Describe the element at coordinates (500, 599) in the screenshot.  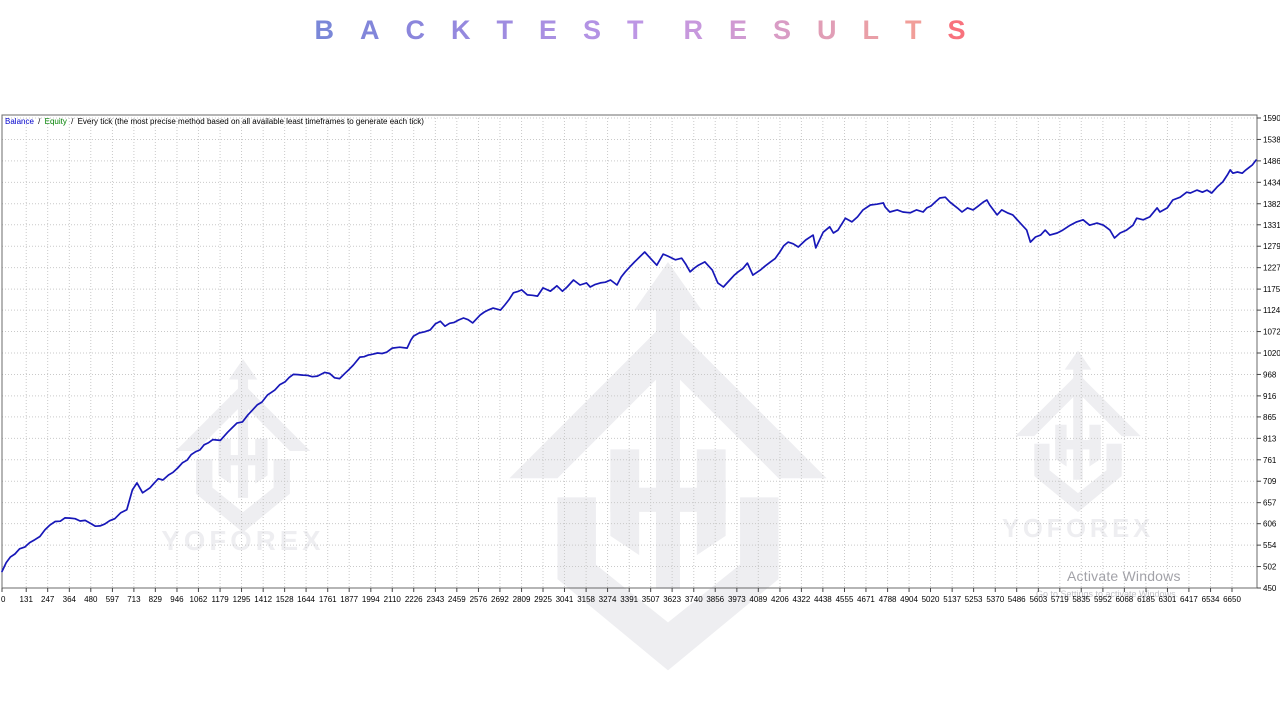
I see `x-tick-label: 2692` at that location.